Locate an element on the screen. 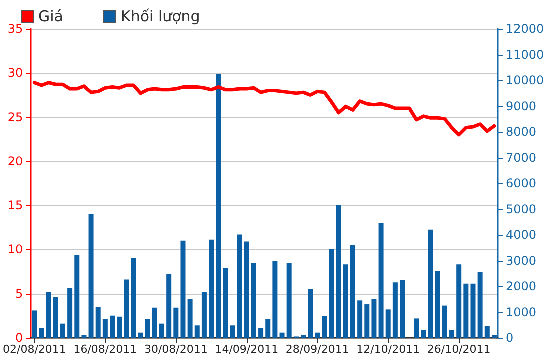 This screenshot has height=364, width=550. y-tick-label: 10 is located at coordinates (16, 249).